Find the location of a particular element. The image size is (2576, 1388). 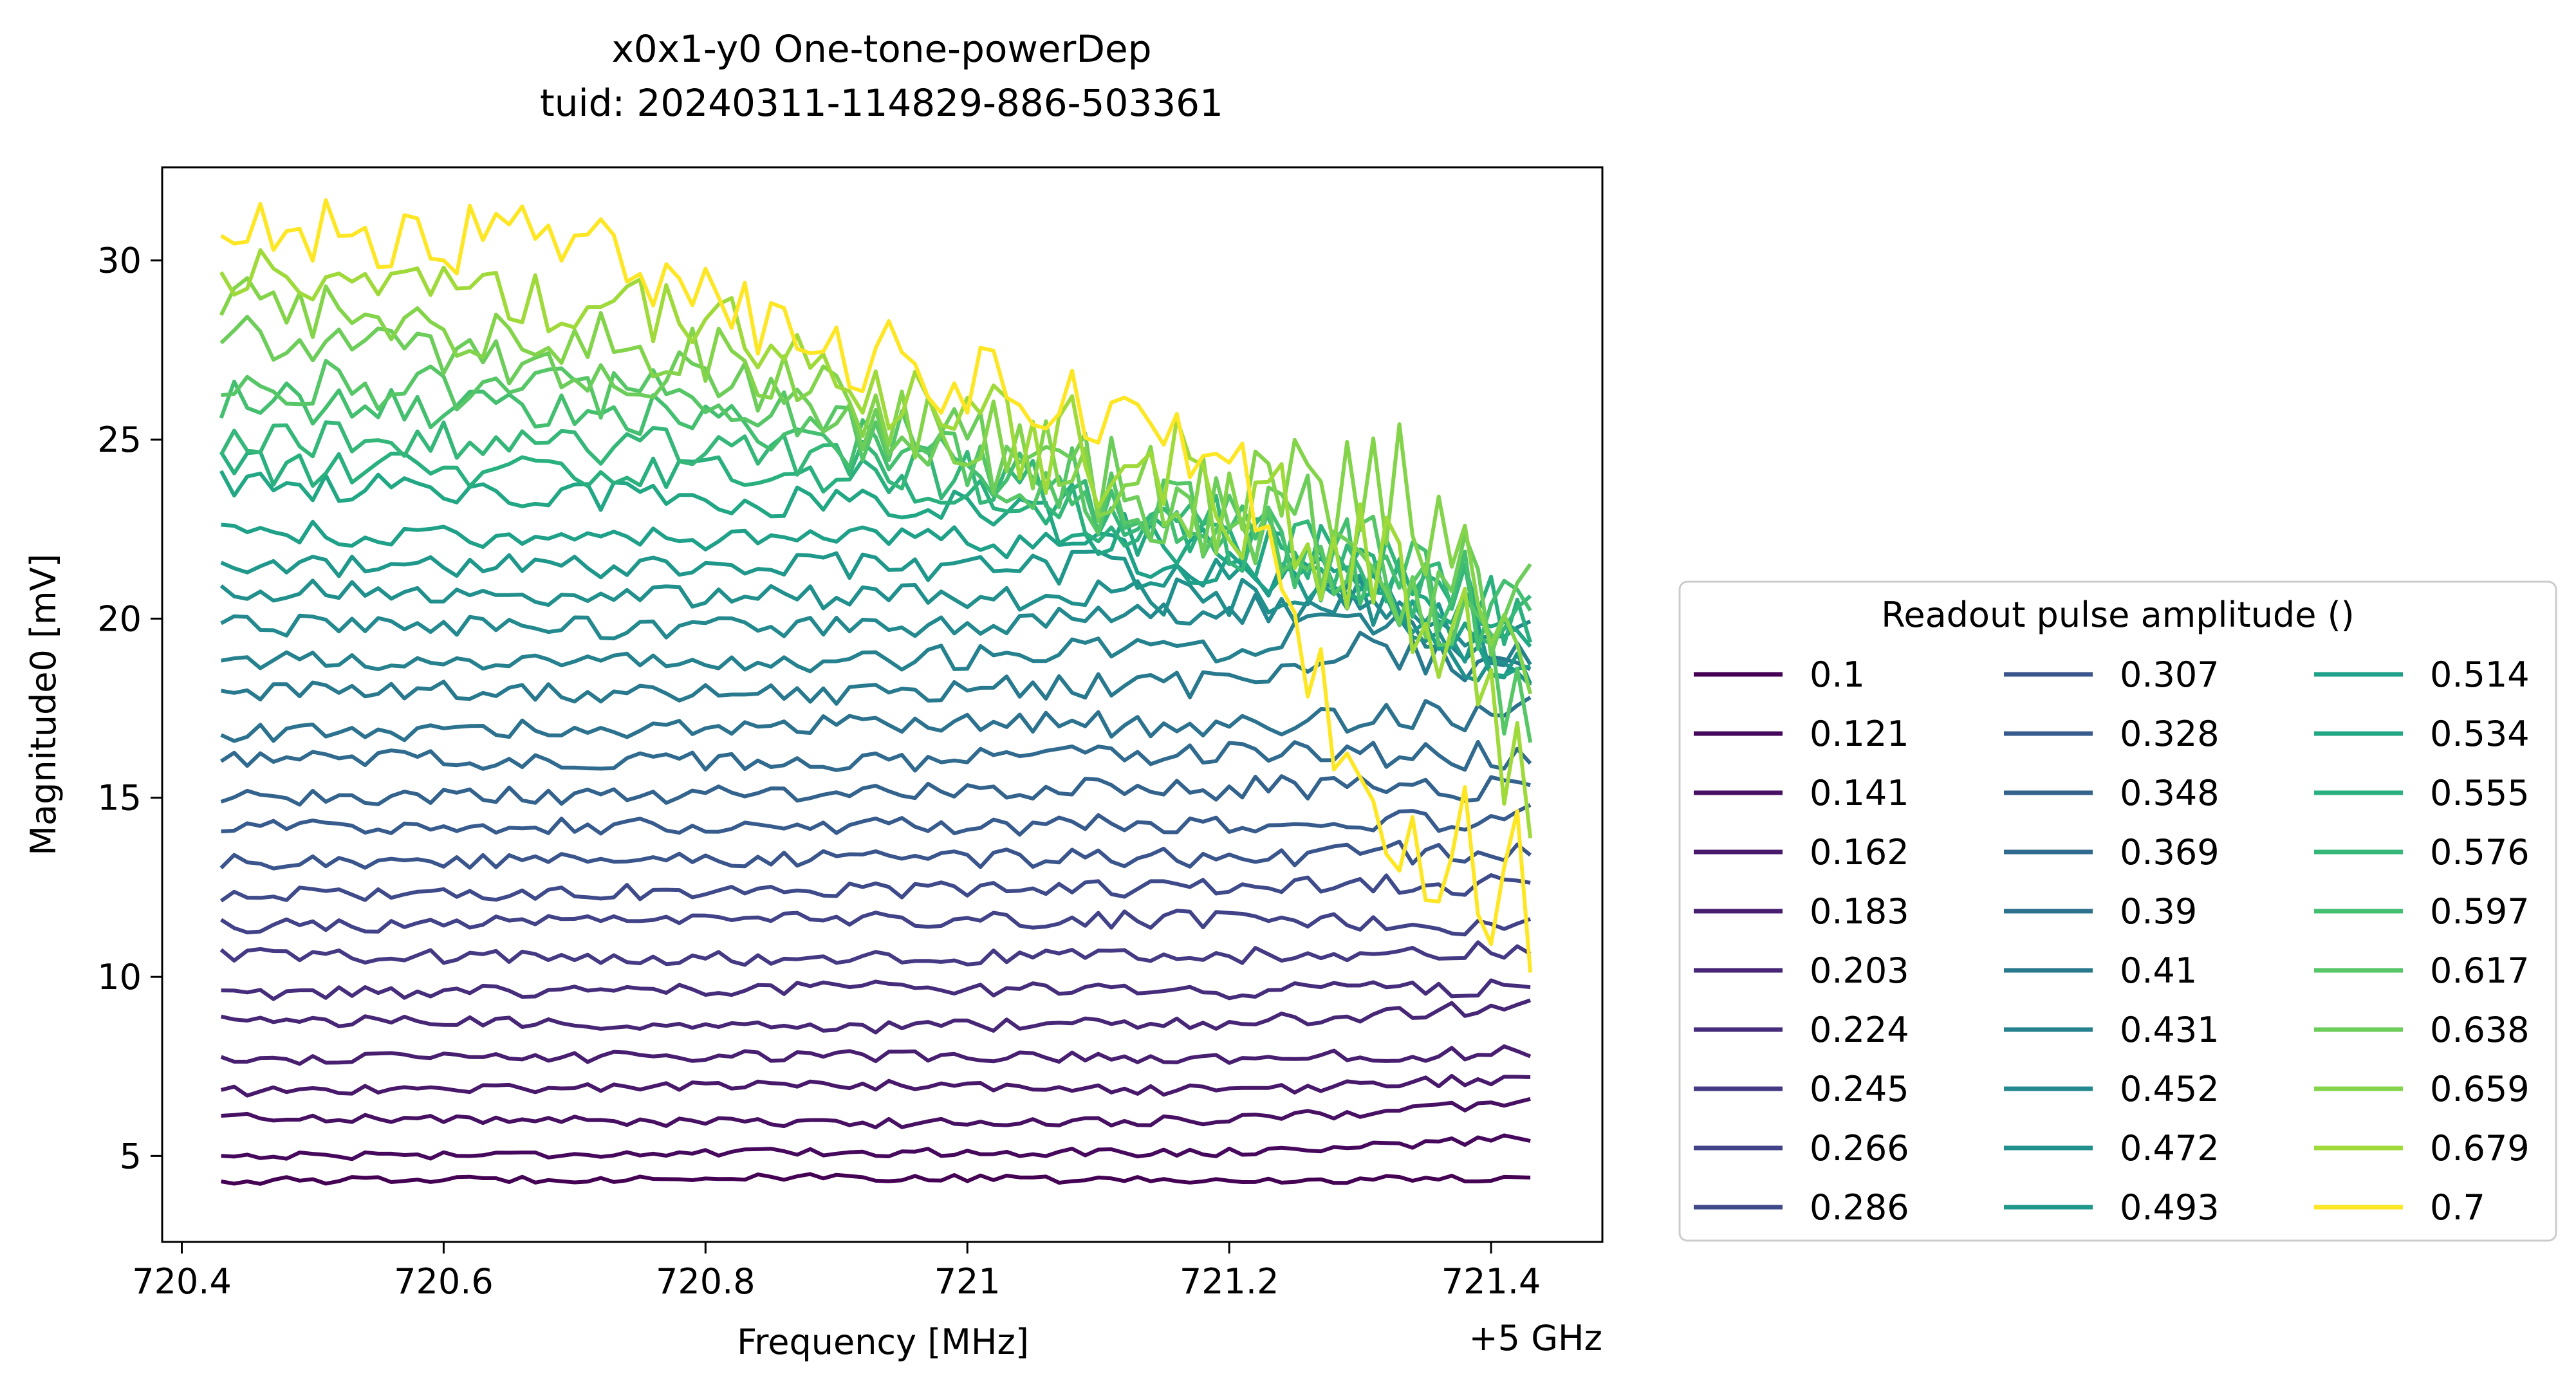

legend-label: 0.452 is located at coordinates (2169, 1089).